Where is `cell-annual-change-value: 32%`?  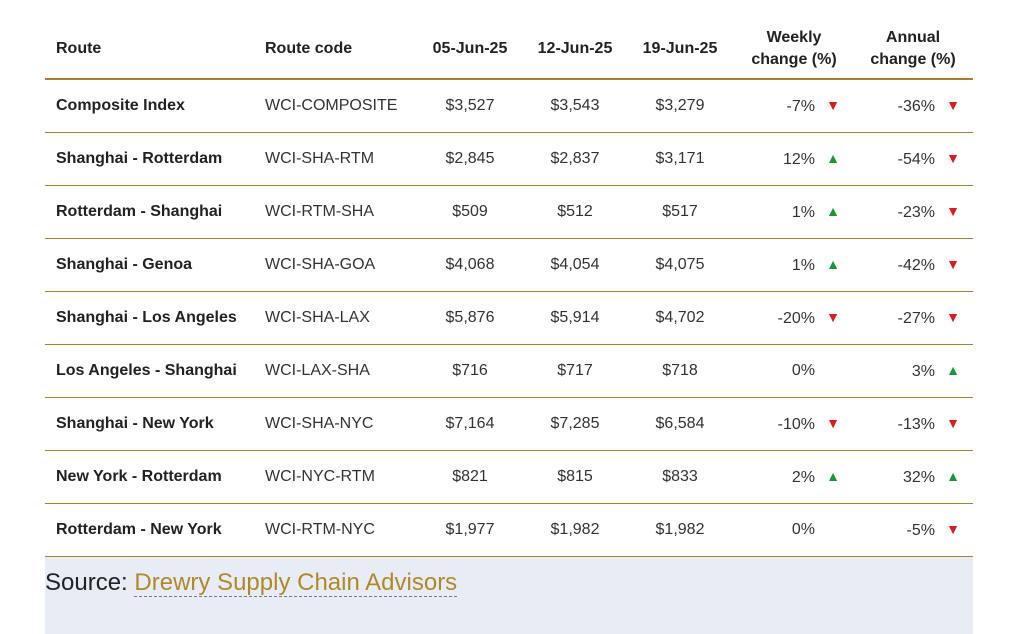 cell-annual-change-value: 32% is located at coordinates (918, 477).